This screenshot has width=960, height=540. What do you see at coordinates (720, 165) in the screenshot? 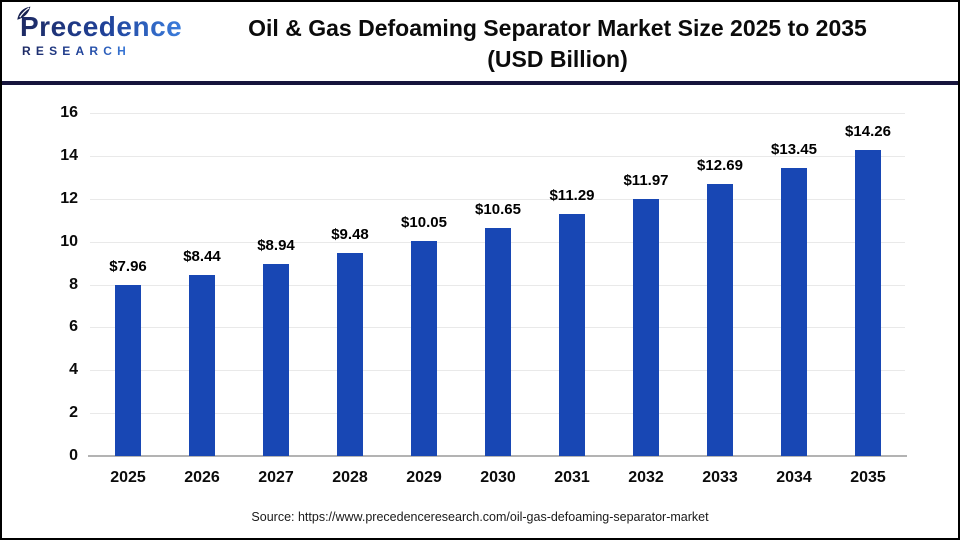
I see `bar-value-label: $12.69` at bounding box center [720, 165].